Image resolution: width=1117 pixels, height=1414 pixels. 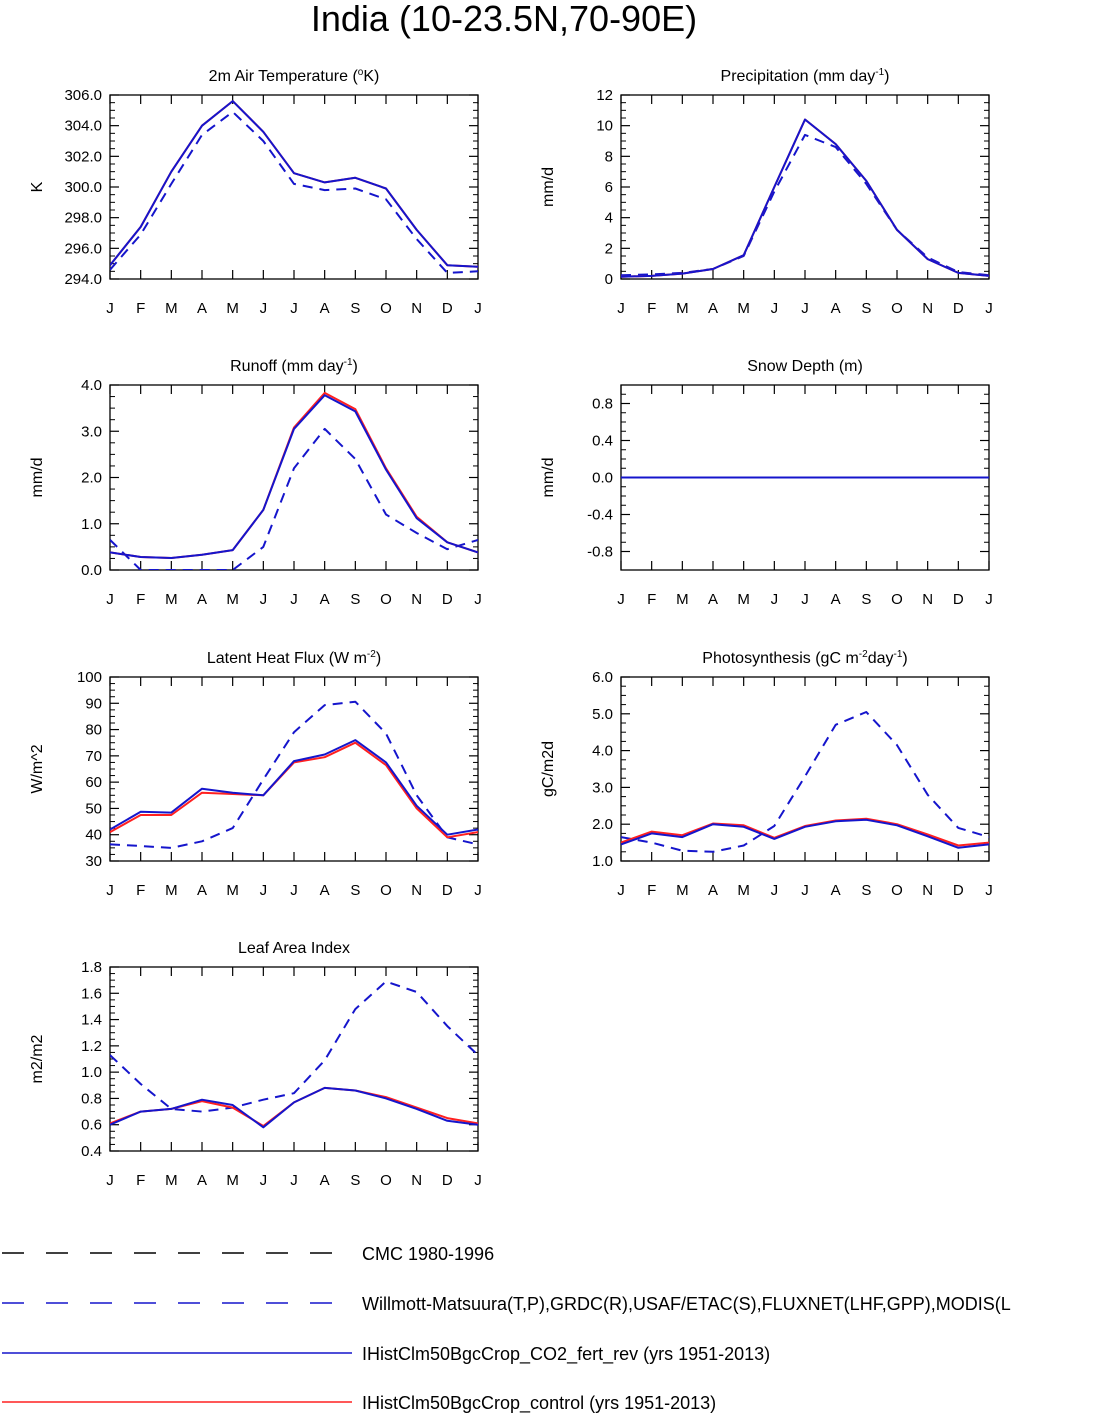 I want to click on y-tick-label: 60, so click(x=93, y=782).